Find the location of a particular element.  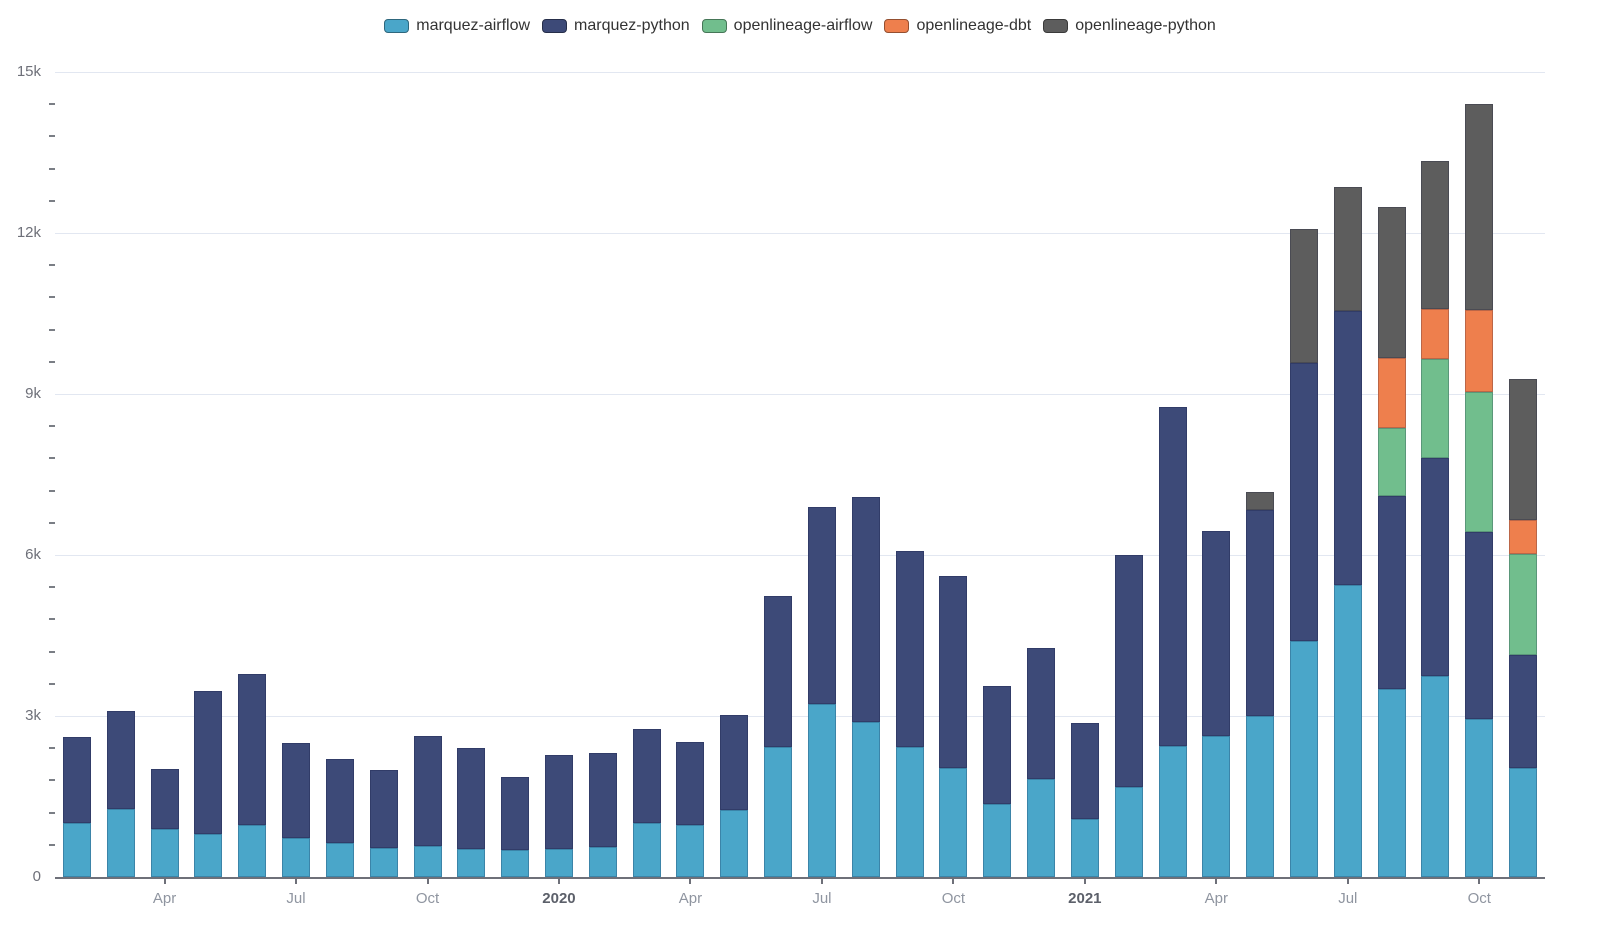

legend-item-marquez-airflow: marquez-airflow is located at coordinates (457, 26).